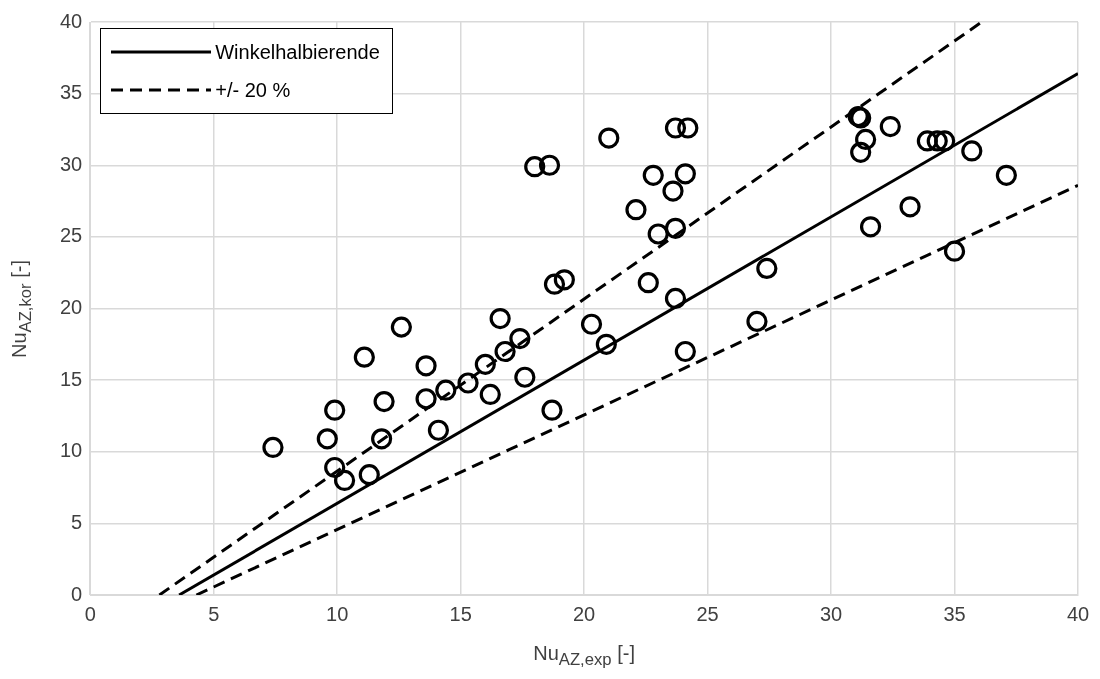 This screenshot has height=679, width=1100. I want to click on y-tick-label: 35, so click(71, 92).